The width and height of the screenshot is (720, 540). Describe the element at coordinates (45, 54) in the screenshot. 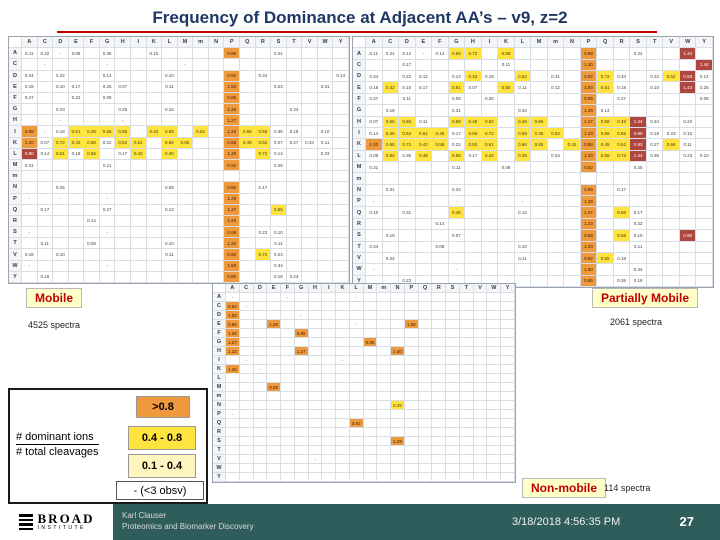

I see `heatmap-cell: 0.22` at that location.